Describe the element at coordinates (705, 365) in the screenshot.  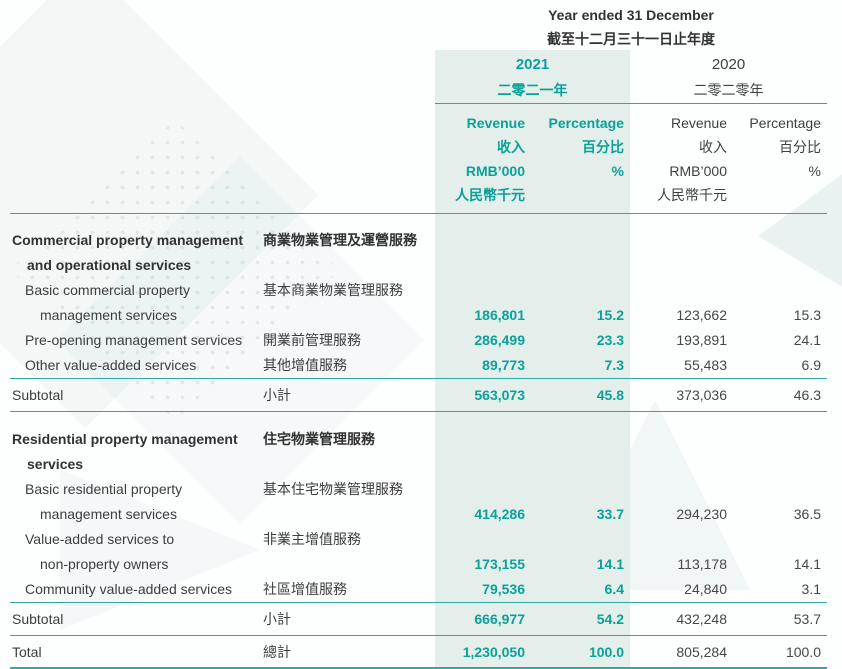
I see `revenue-2020: 55,483` at that location.